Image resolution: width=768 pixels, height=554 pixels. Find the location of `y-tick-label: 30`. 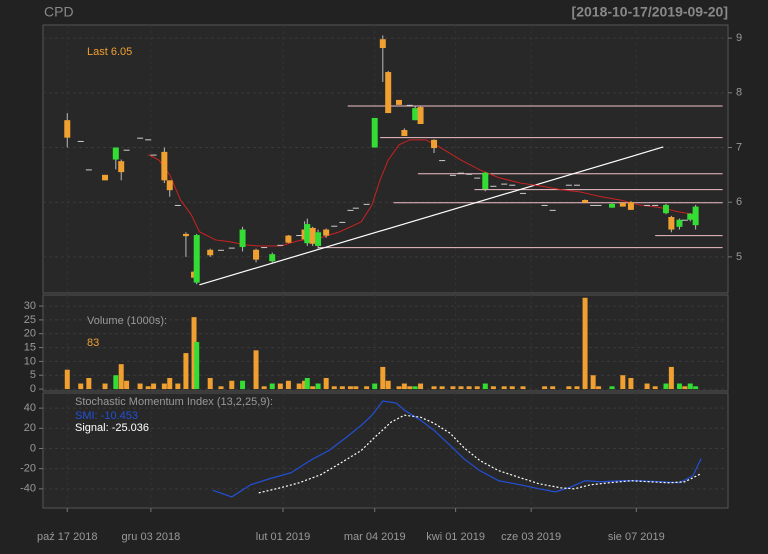

y-tick-label: 30 is located at coordinates (30, 306).